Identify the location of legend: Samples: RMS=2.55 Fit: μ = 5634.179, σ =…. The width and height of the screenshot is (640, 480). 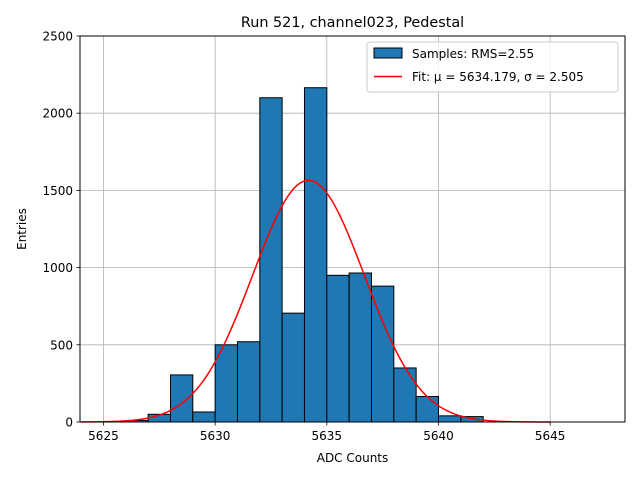
(492, 67).